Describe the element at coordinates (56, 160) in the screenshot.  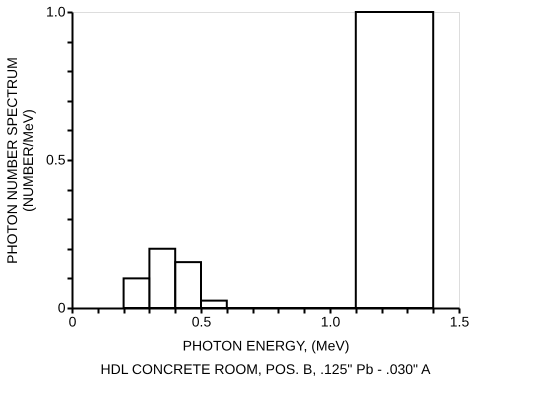
I see `y-tick-label: 0.5` at that location.